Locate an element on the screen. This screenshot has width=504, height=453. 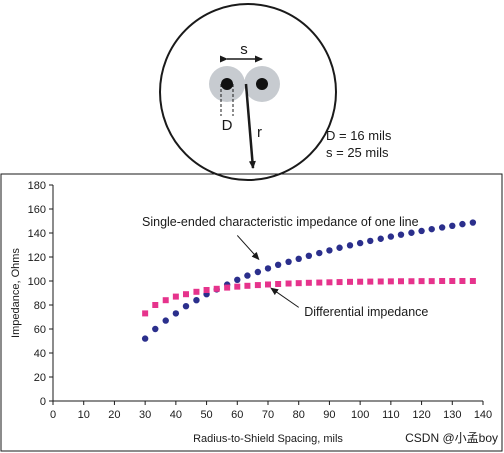
y-tick-label: 100 is located at coordinates (37, 282).